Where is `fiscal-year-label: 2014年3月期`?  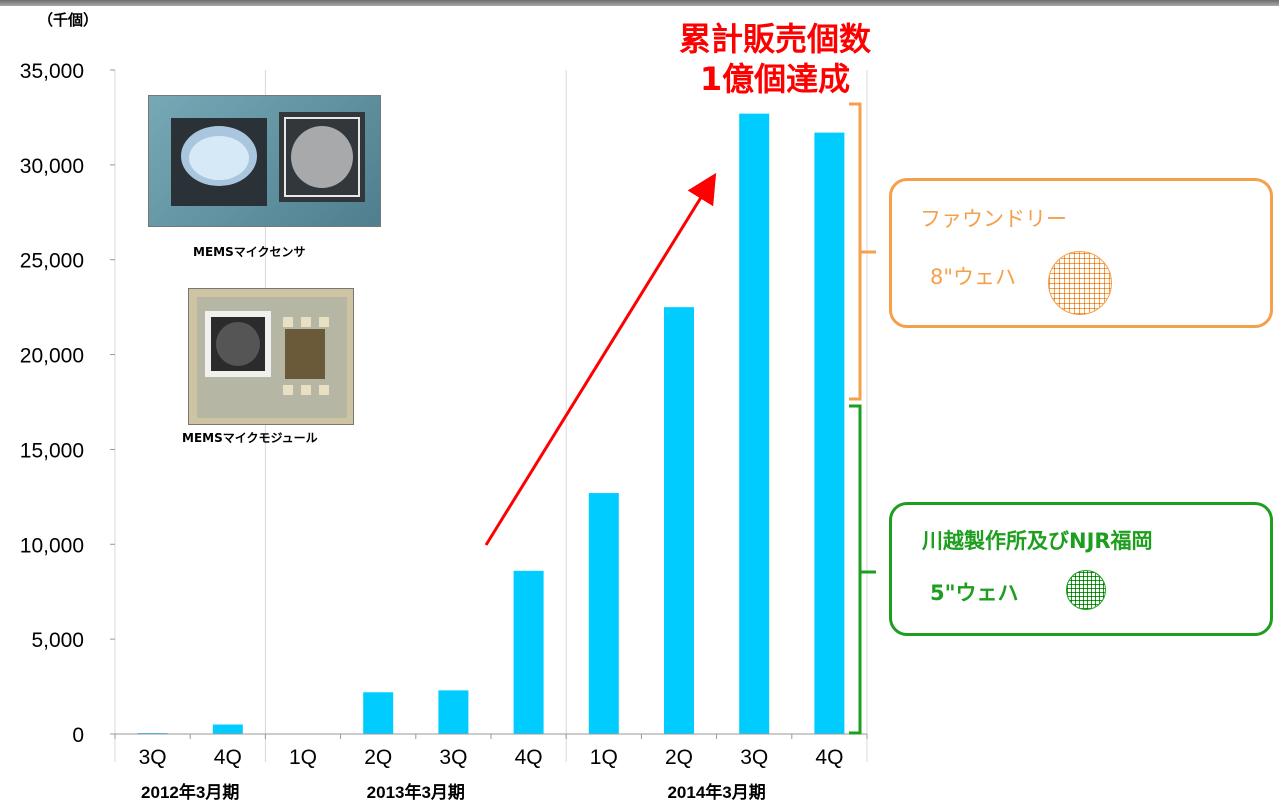 fiscal-year-label: 2014年3月期 is located at coordinates (716, 792).